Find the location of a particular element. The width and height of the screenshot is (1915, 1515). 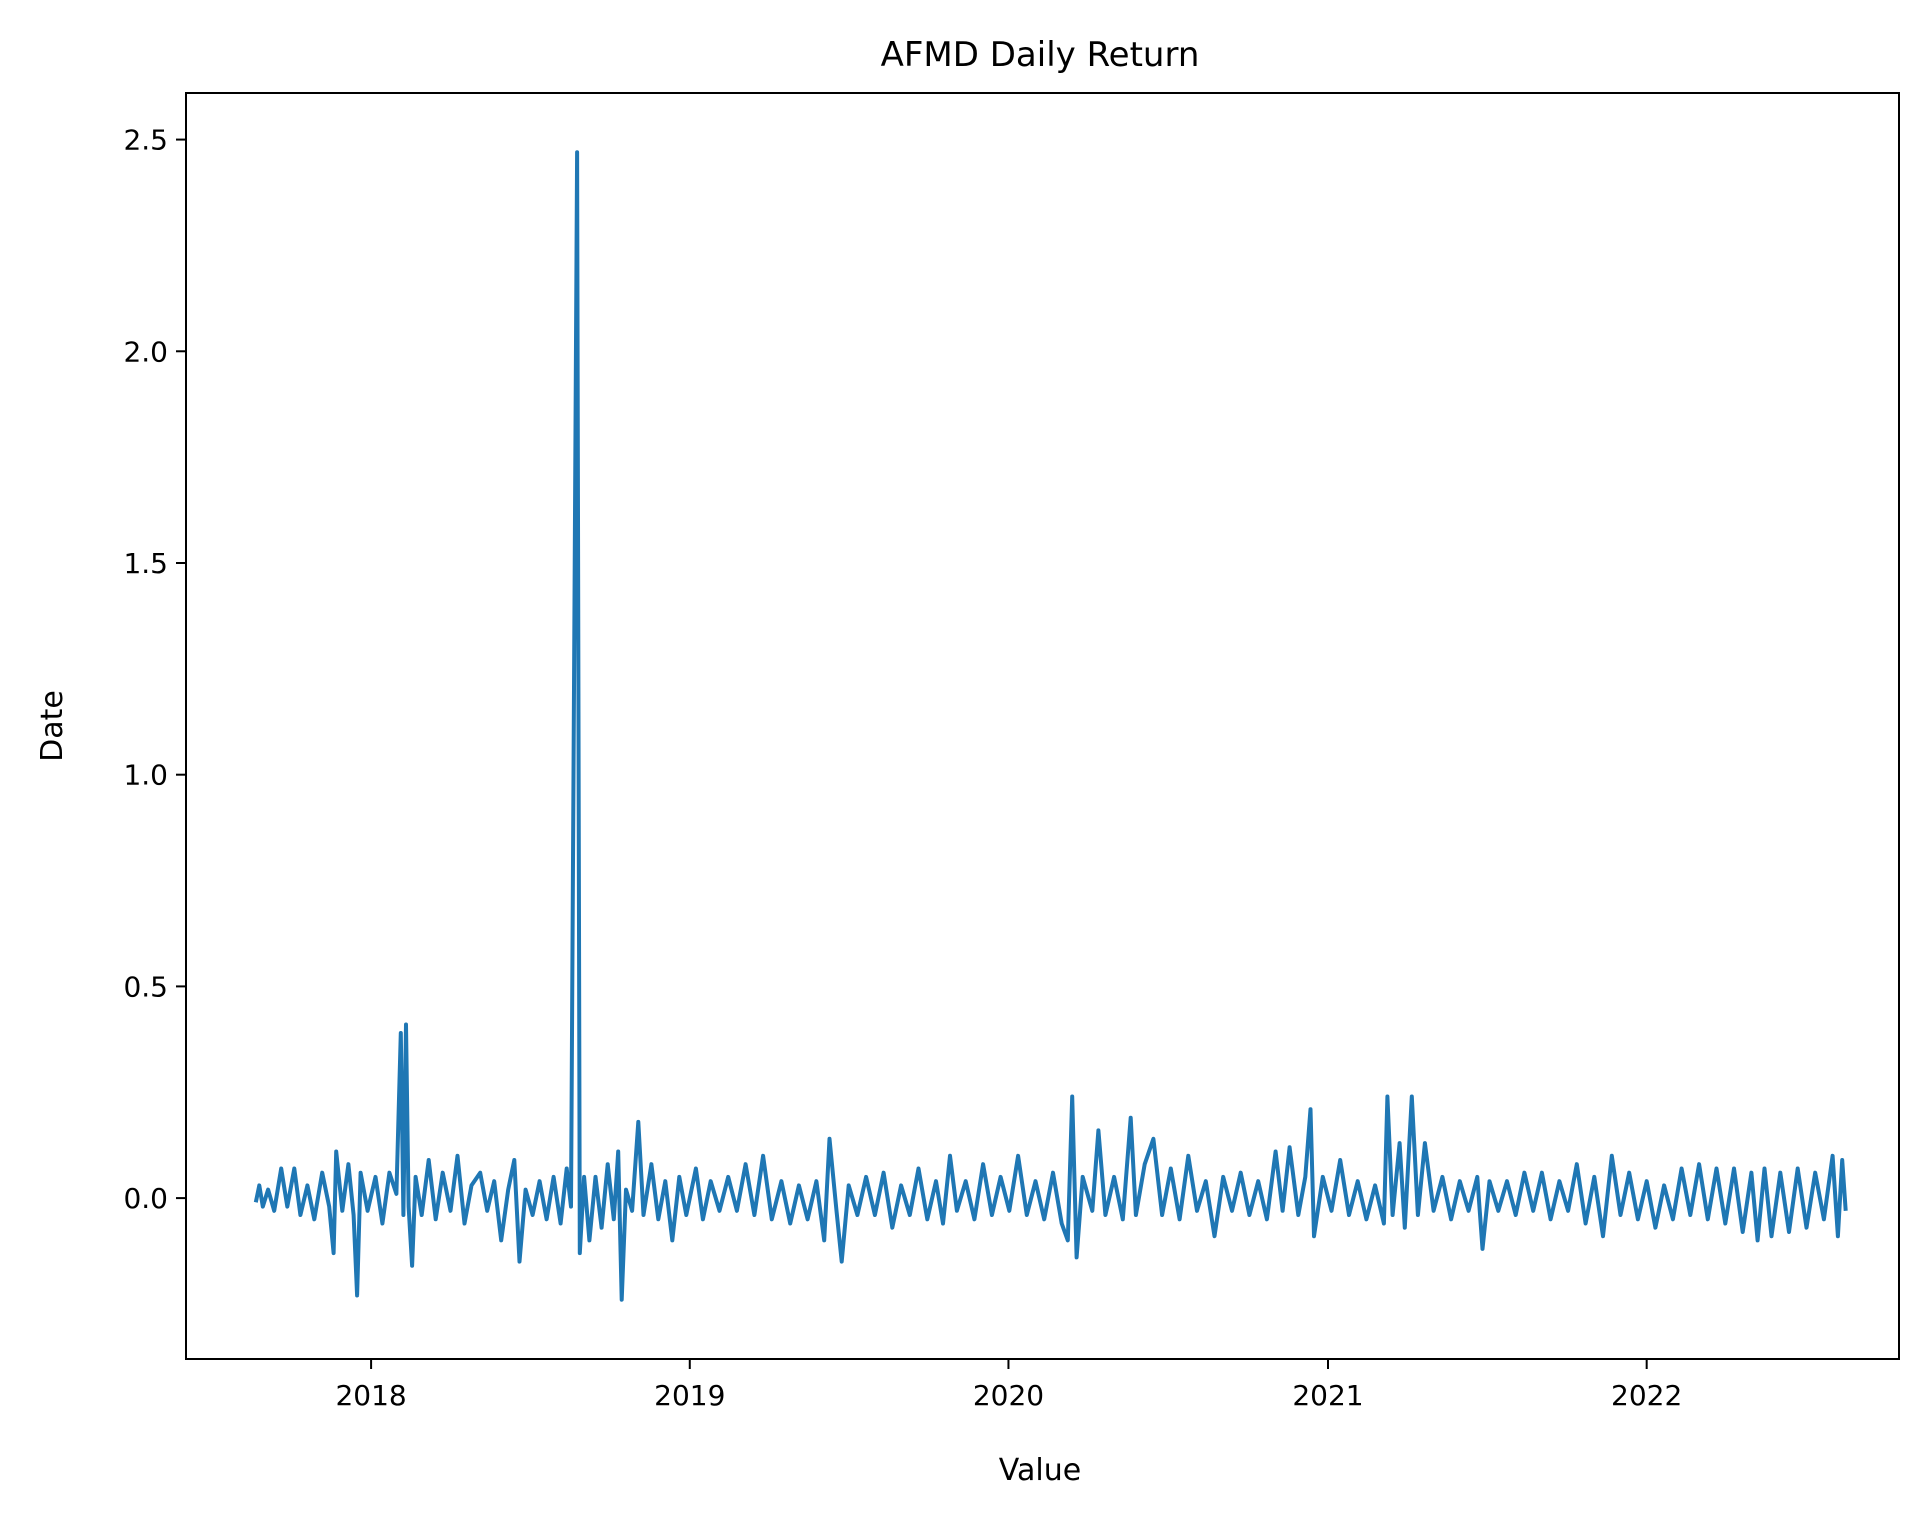

y-tick-label-1: 0.5 is located at coordinates (145, 986).